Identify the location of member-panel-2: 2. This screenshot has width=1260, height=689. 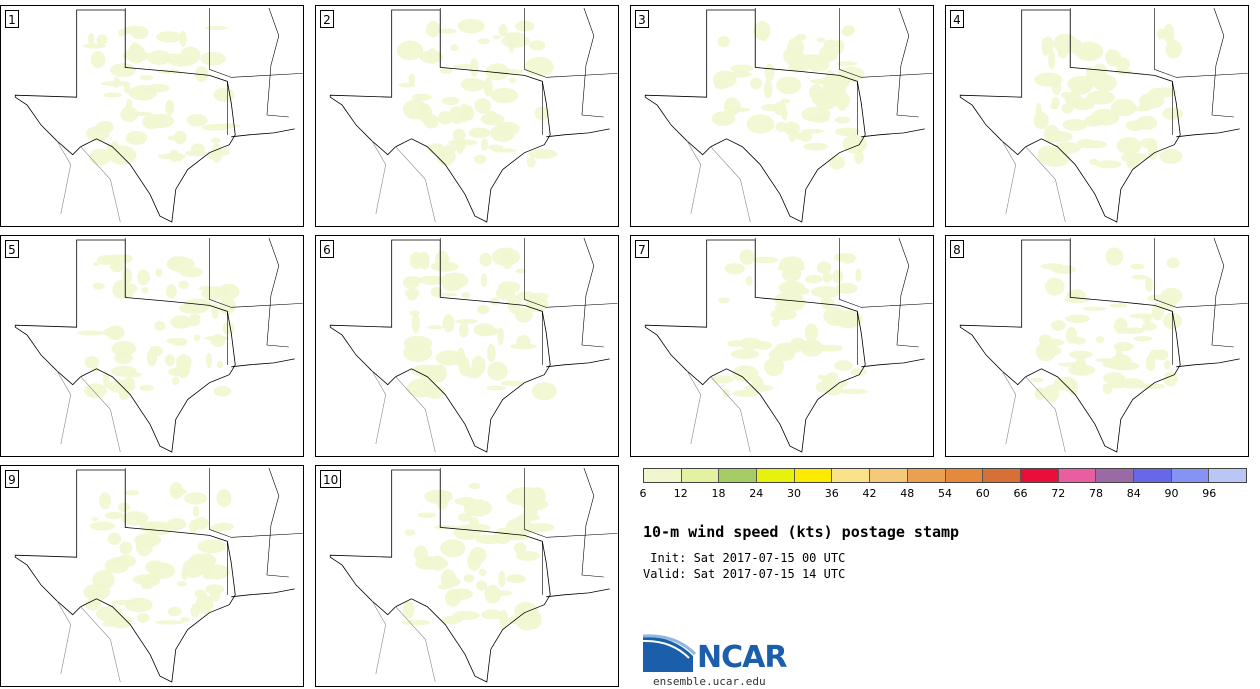
(467, 116).